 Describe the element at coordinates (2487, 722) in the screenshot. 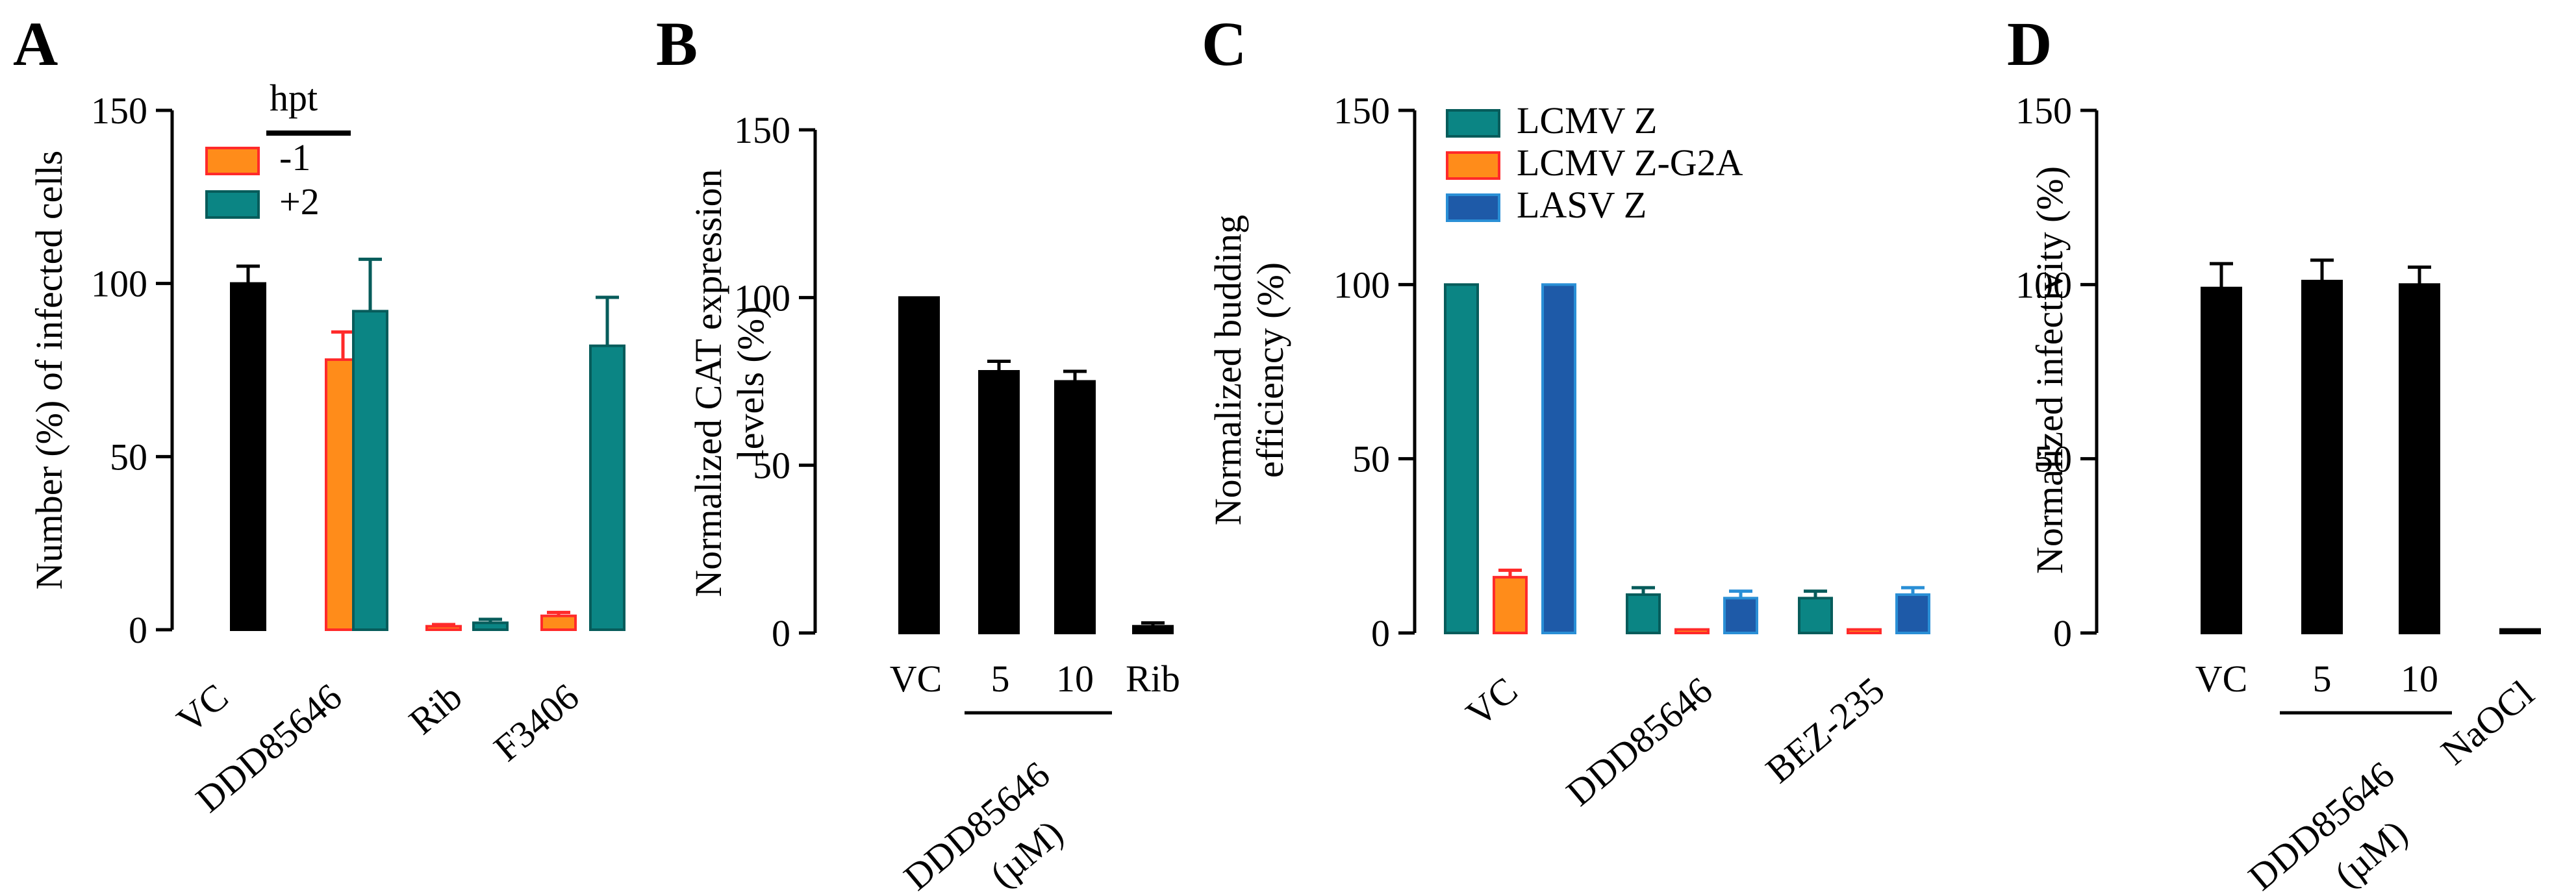

I see `x-category-label: NaOCl` at that location.